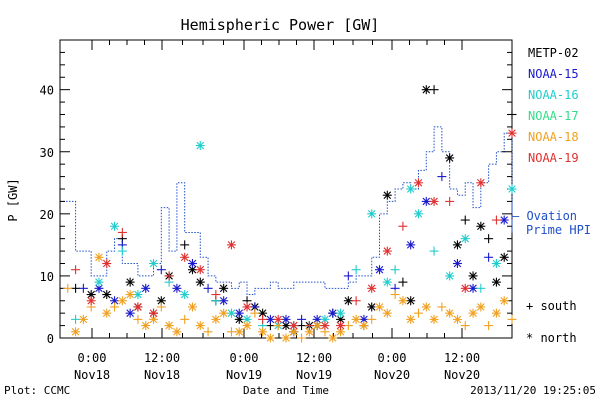  I want to click on x-tick-time-label: 0:00, so click(392, 358).